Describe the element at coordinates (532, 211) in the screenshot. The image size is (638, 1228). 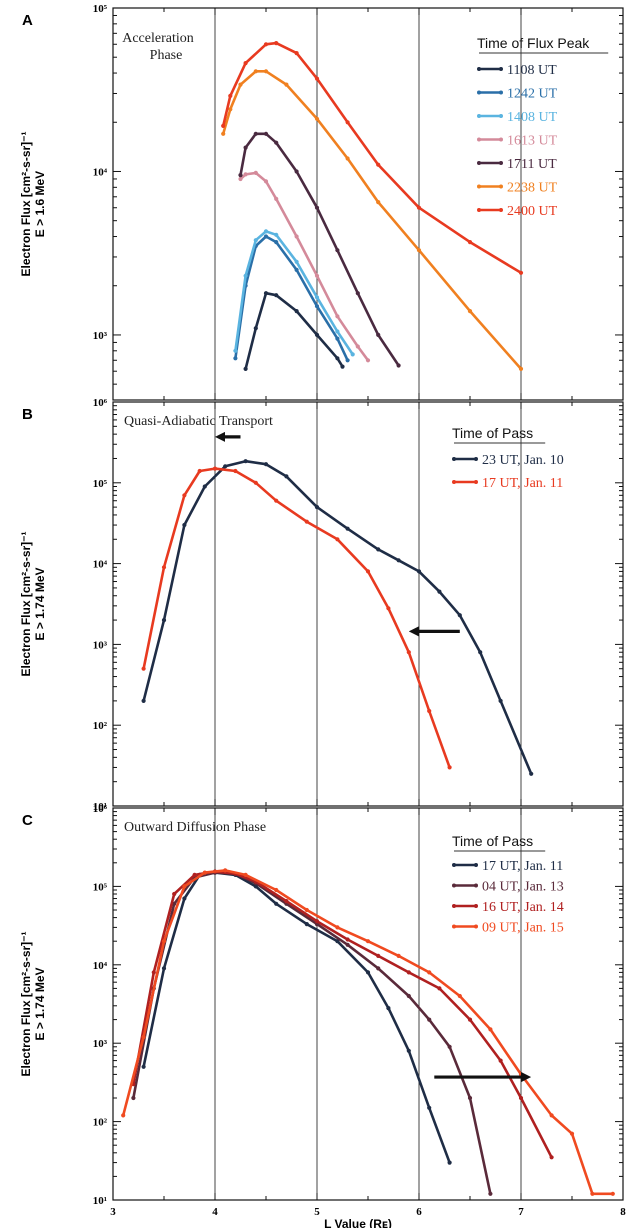
I see `legend-entry: 2400 UT` at that location.